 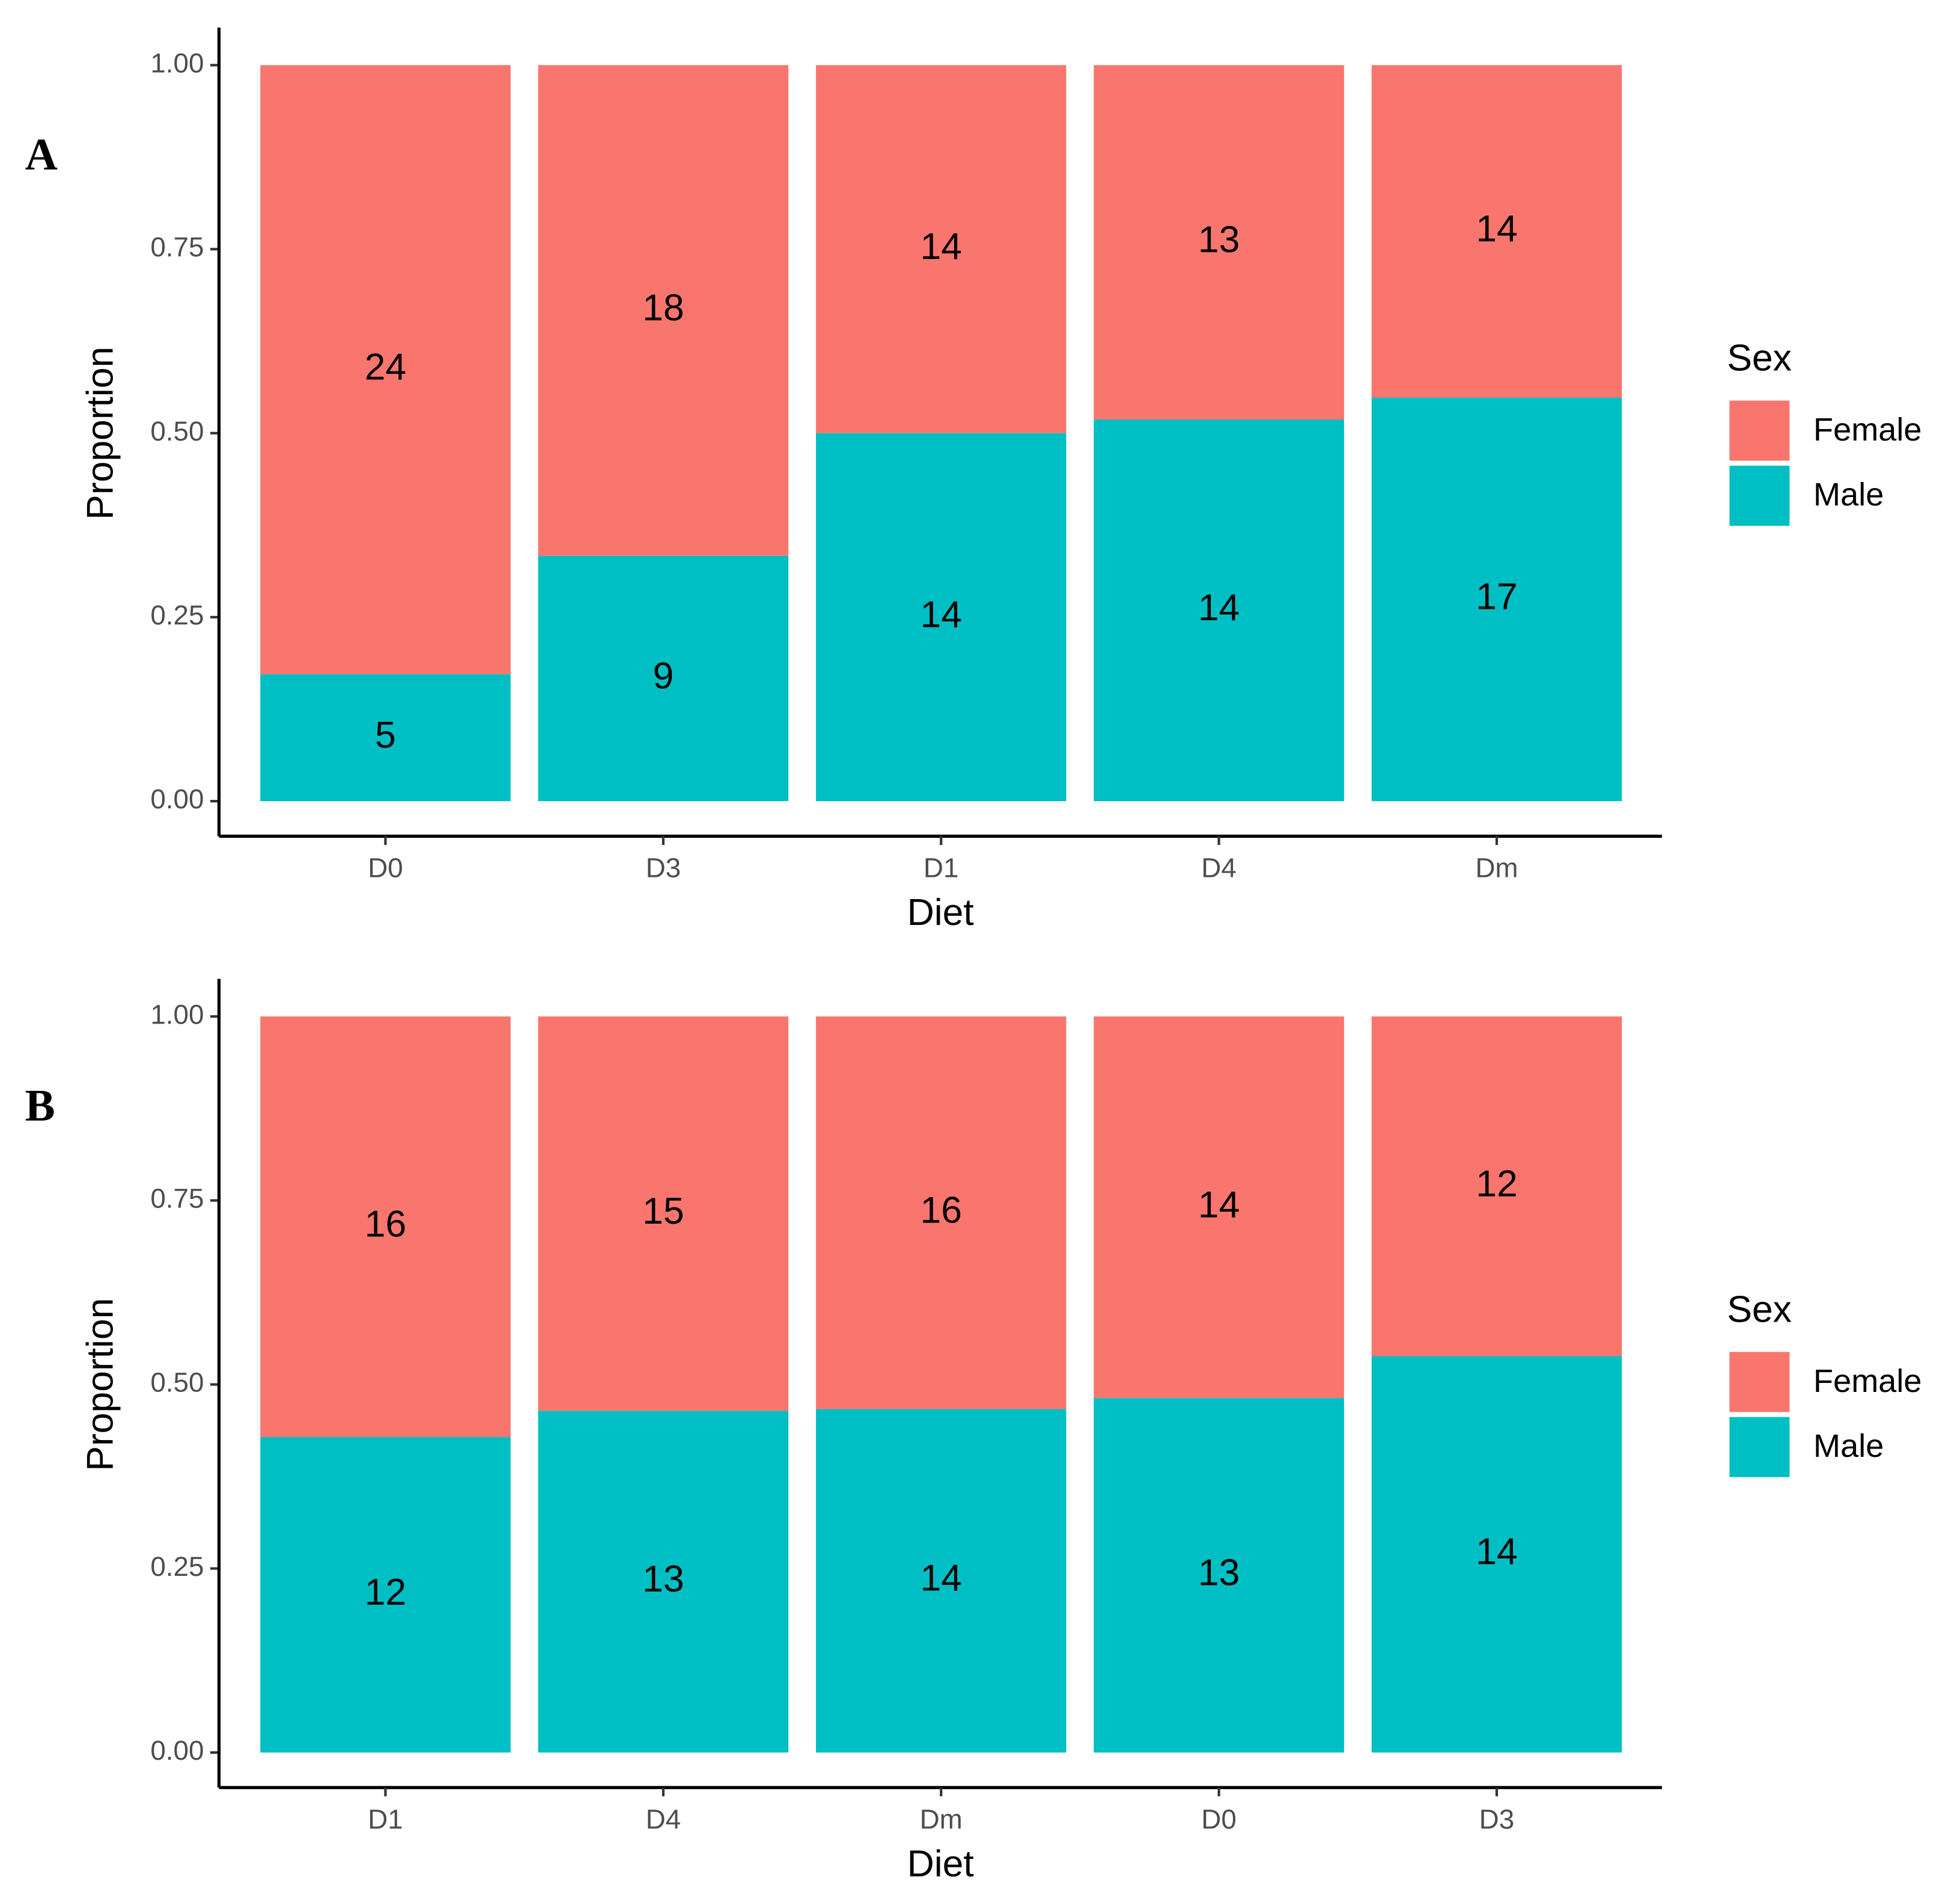 I want to click on data-label: 18, so click(x=663, y=308).